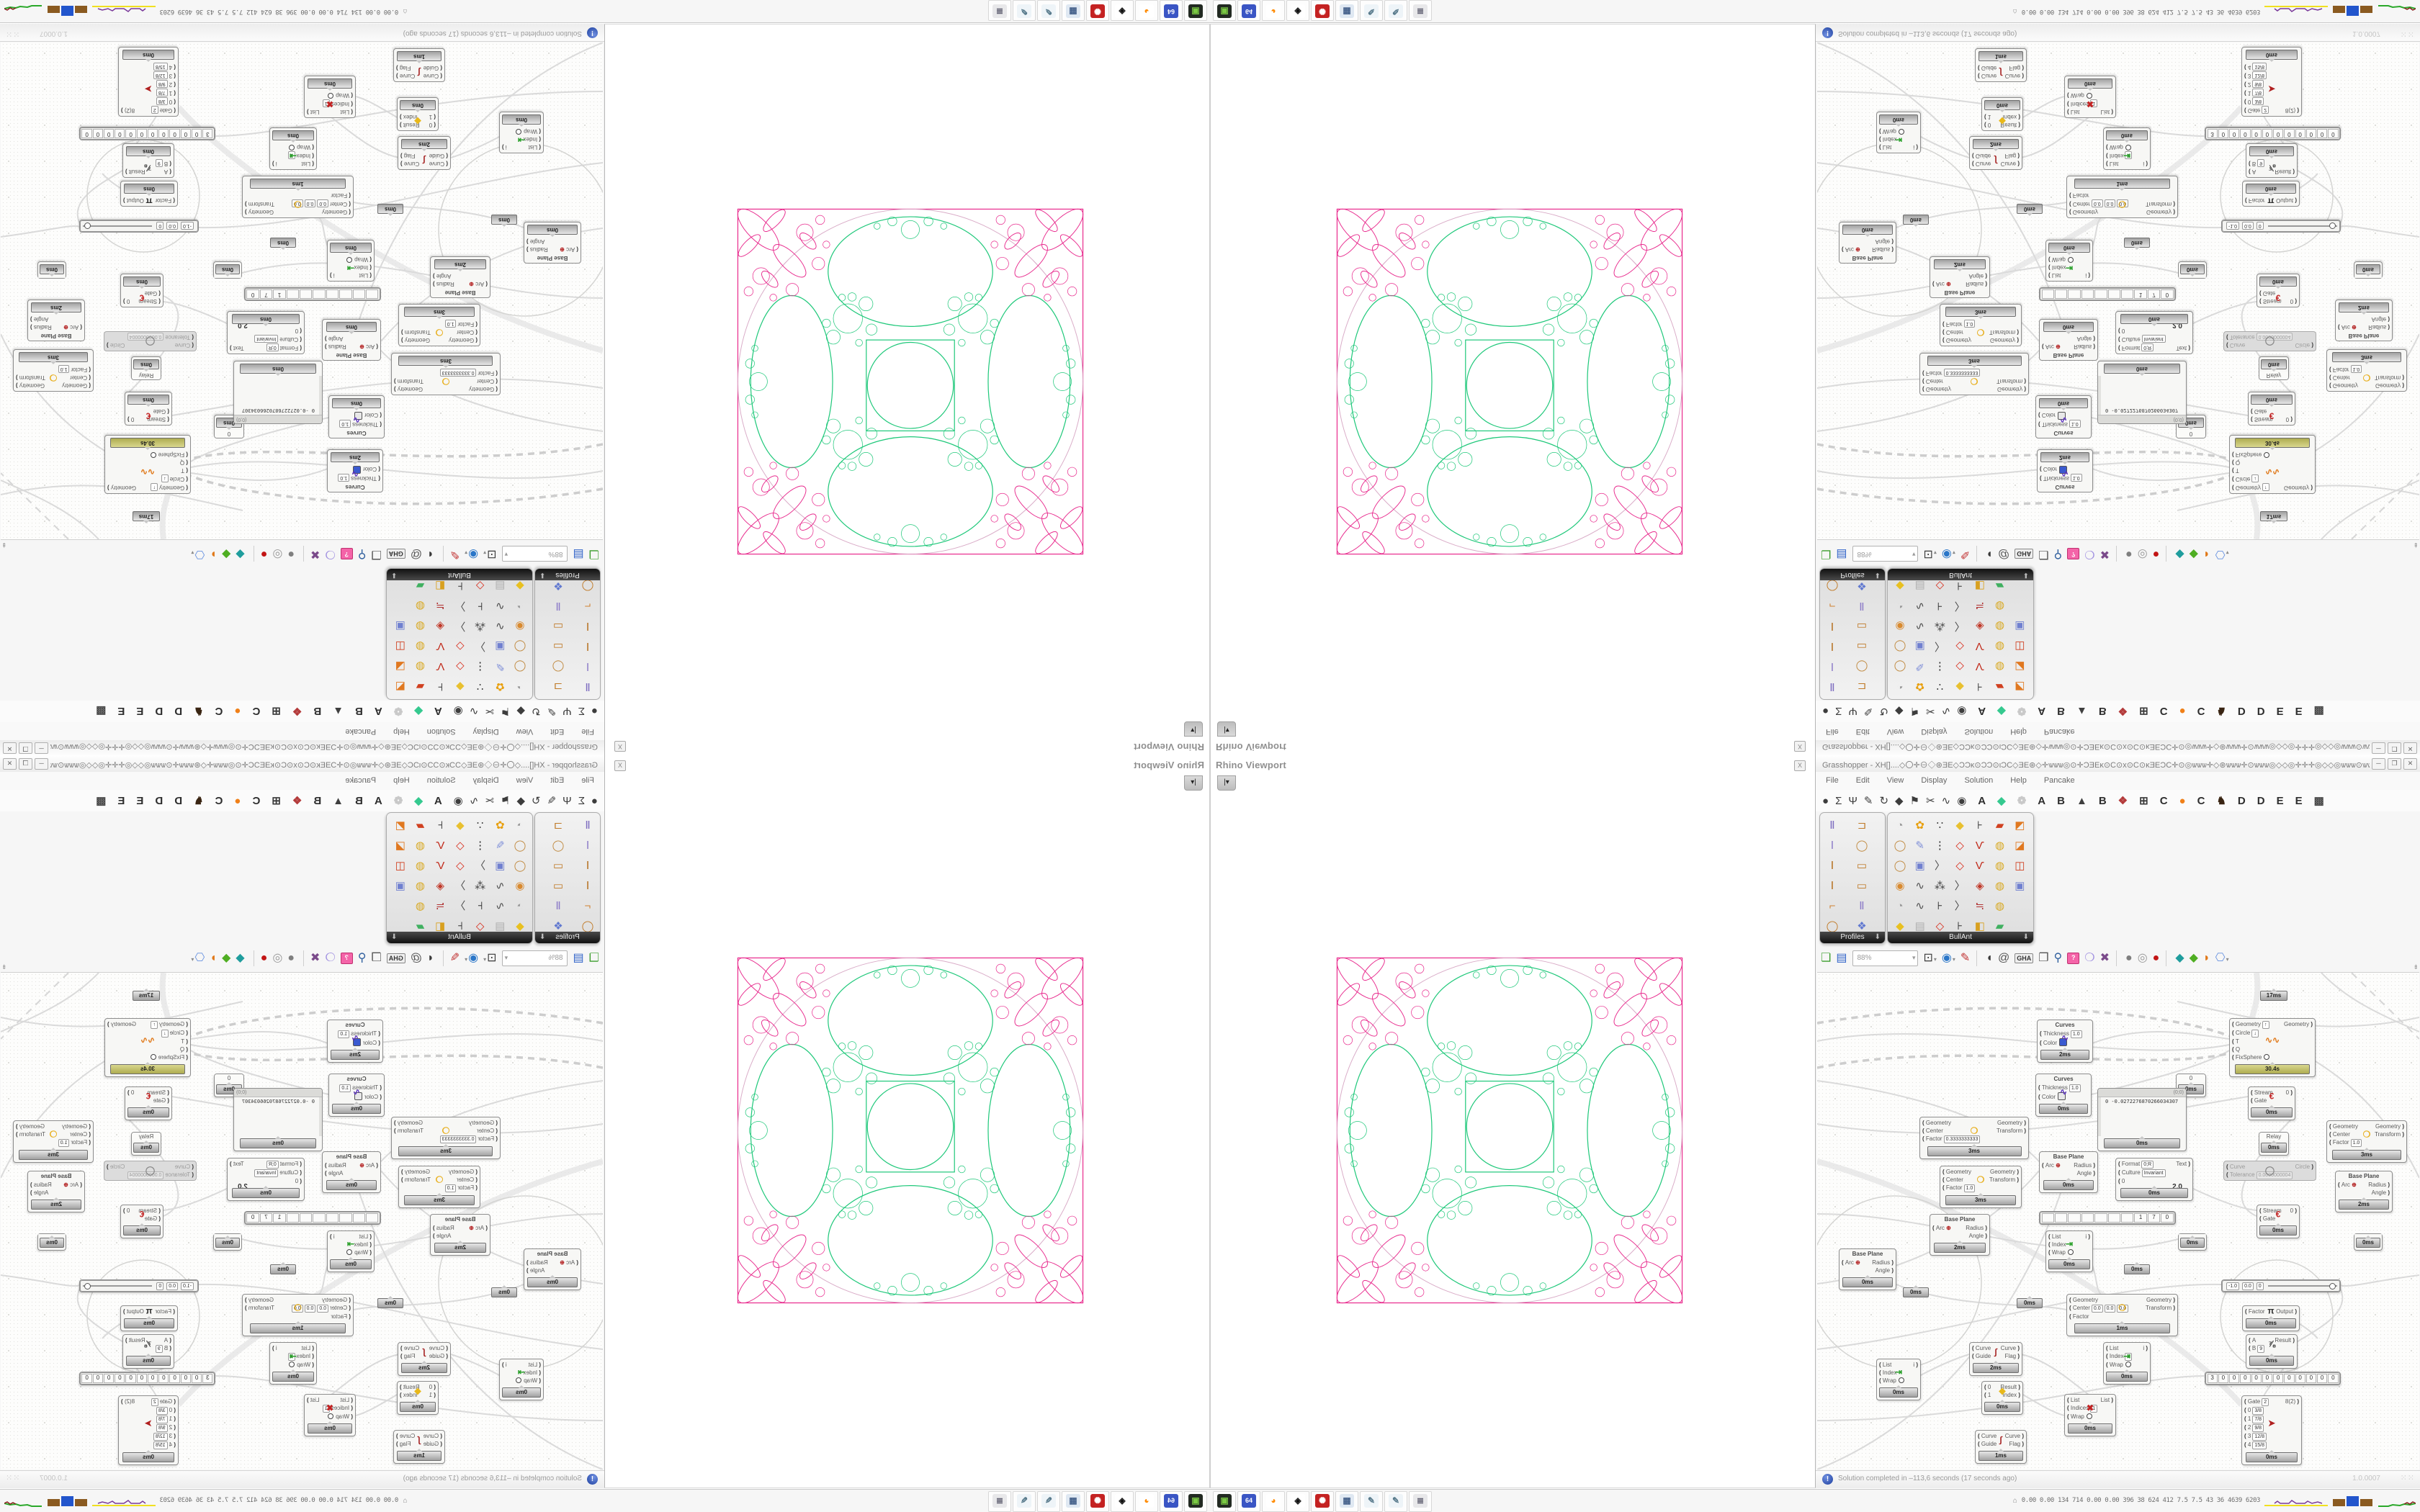 The image size is (2420, 1512). What do you see at coordinates (1959, 666) in the screenshot?
I see `component-icon: ◇` at bounding box center [1959, 666].